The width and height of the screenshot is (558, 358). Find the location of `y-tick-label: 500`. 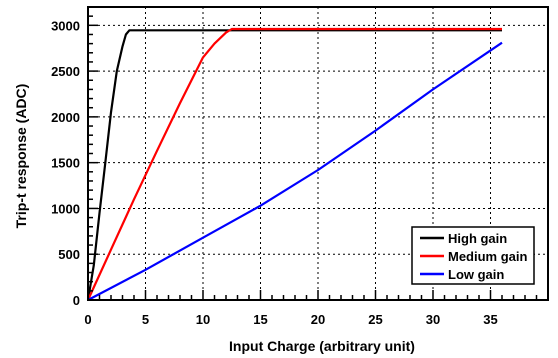

y-tick-label: 500 is located at coordinates (69, 254).